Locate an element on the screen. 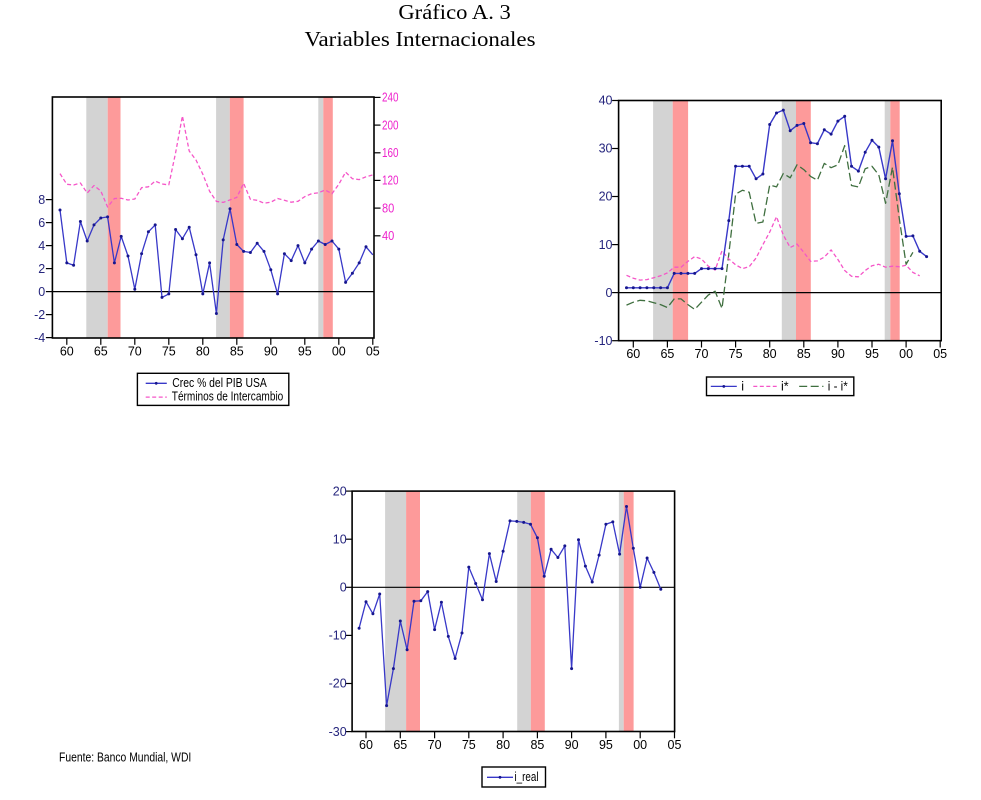  svg-text: 200 is located at coordinates (390, 125).